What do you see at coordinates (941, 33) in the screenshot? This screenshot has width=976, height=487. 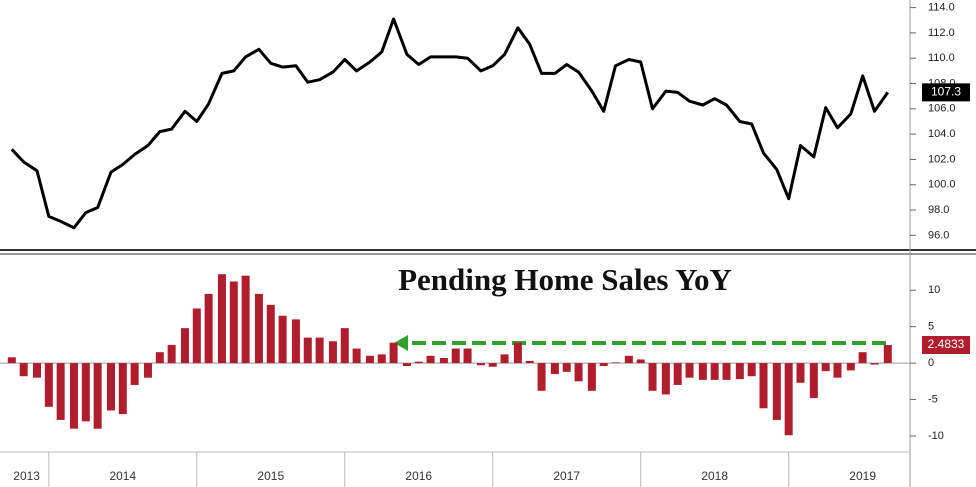 I see `y-tick-label: 112.0` at bounding box center [941, 33].